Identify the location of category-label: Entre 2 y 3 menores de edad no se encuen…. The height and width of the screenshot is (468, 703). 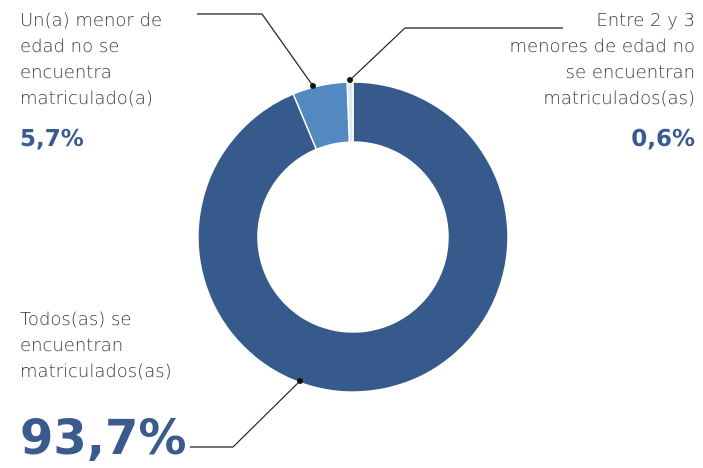
(602, 59).